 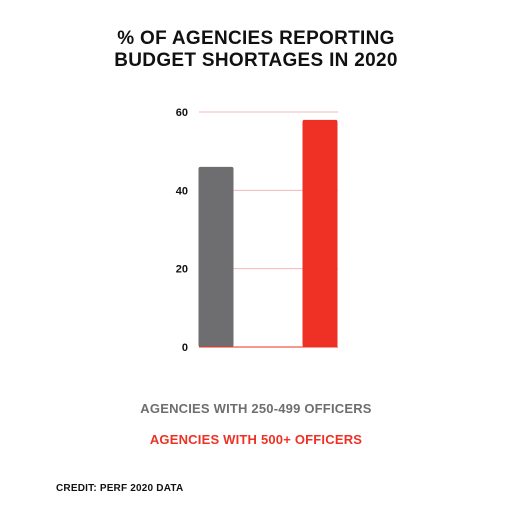 I want to click on chart-title-line-2: BUDGET SHORTAGES IN 2020, so click(x=256, y=60).